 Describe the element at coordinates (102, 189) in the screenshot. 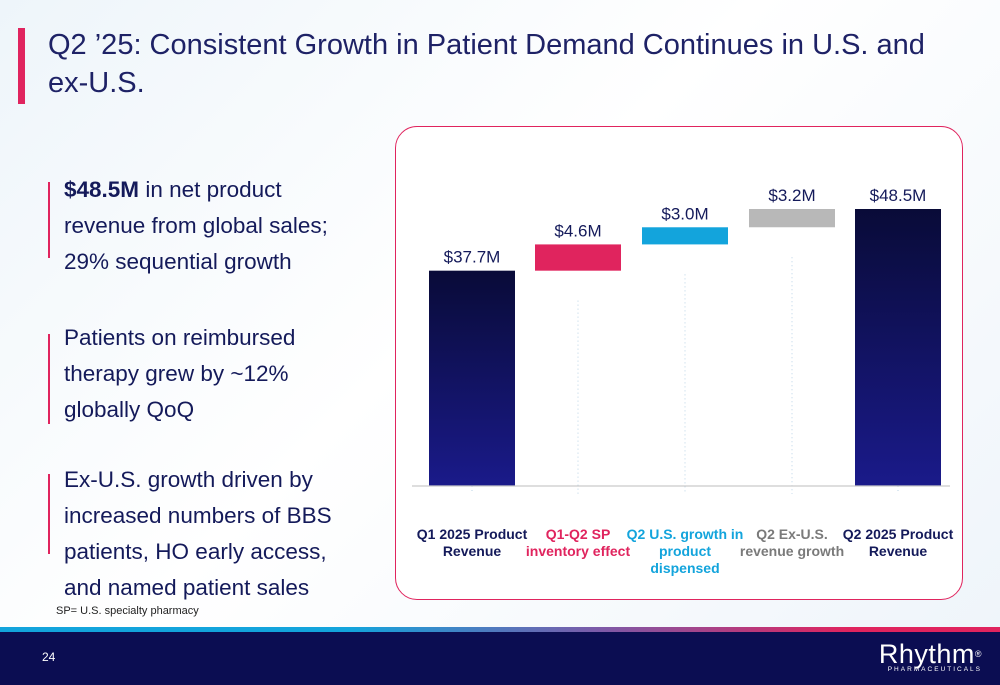

I see `bullet-bold-figure: $48.5M` at that location.